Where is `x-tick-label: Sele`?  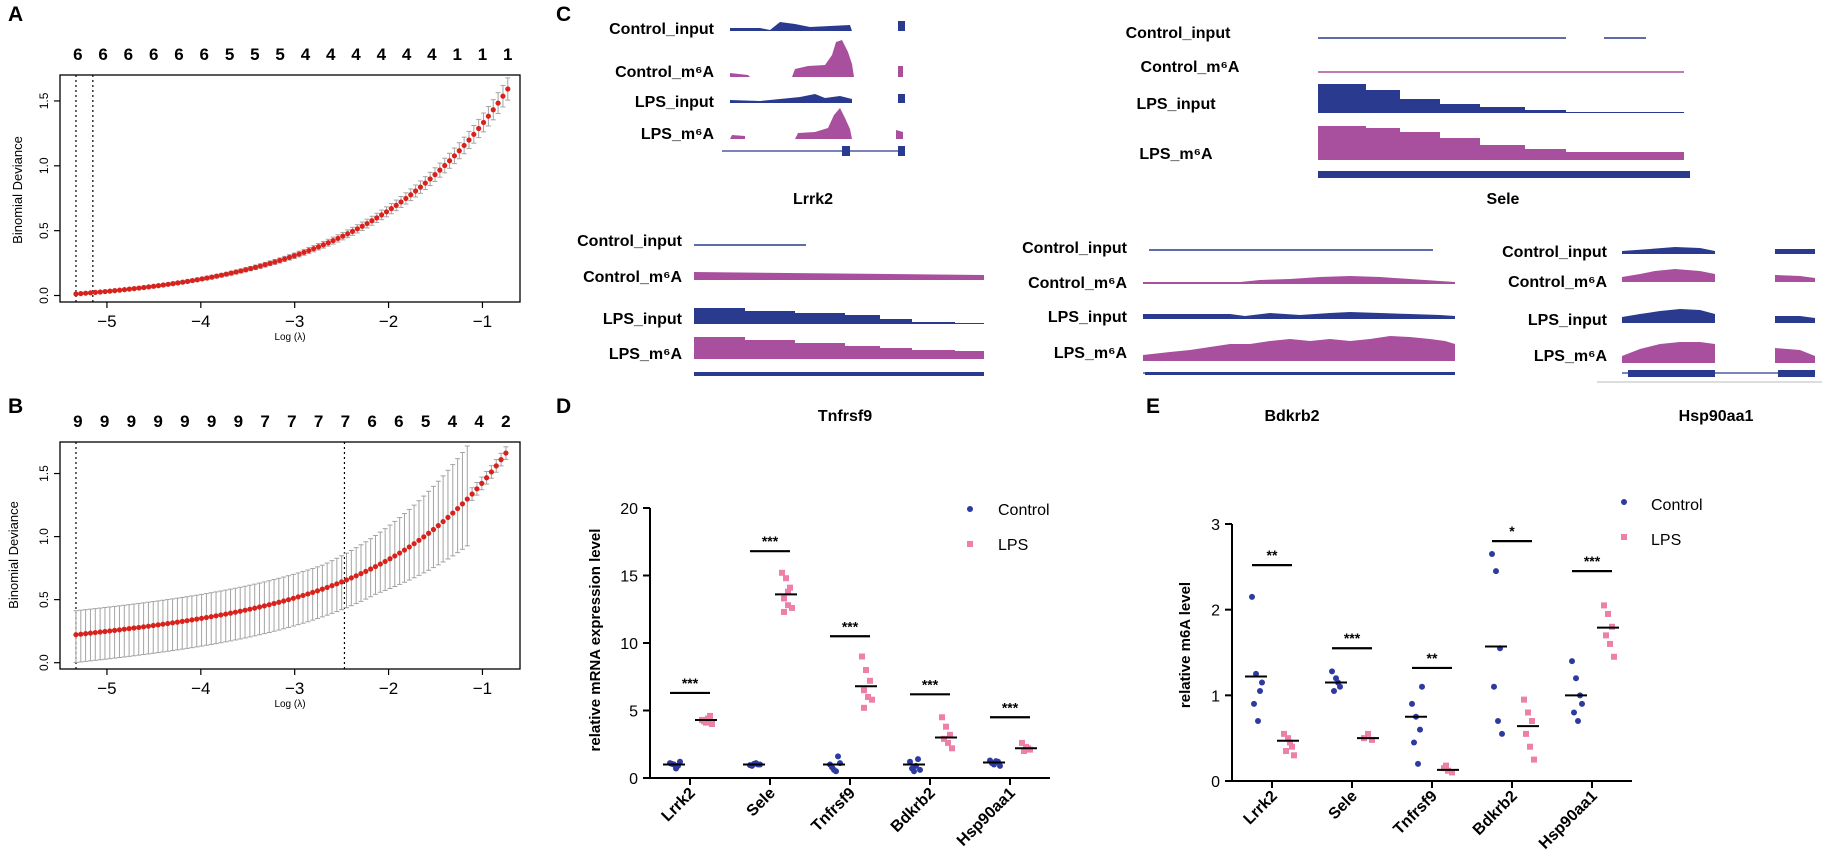 x-tick-label: Sele is located at coordinates (1343, 805).